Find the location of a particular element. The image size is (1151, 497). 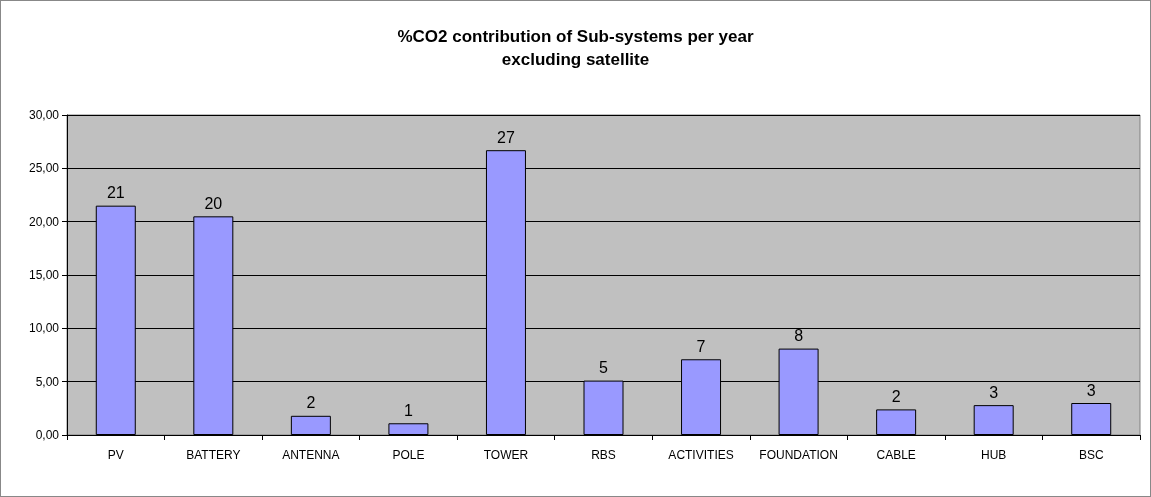

chart-title: %CO2 contribution of Sub-systems per year is located at coordinates (575, 36).